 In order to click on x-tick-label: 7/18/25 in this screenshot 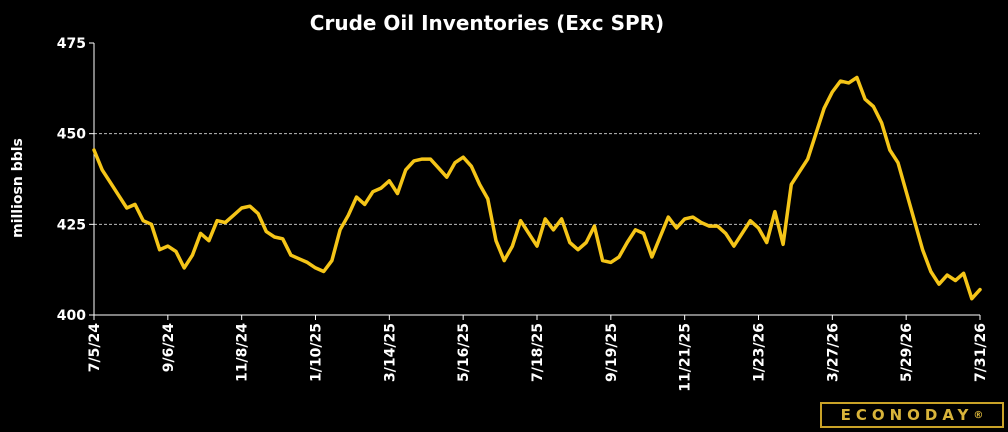, I will do `click(538, 352)`.